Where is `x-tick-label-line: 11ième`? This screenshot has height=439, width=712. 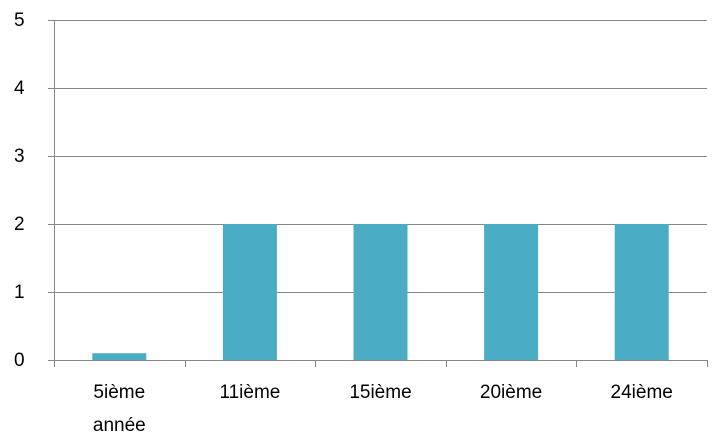
x-tick-label-line: 11ième is located at coordinates (249, 392).